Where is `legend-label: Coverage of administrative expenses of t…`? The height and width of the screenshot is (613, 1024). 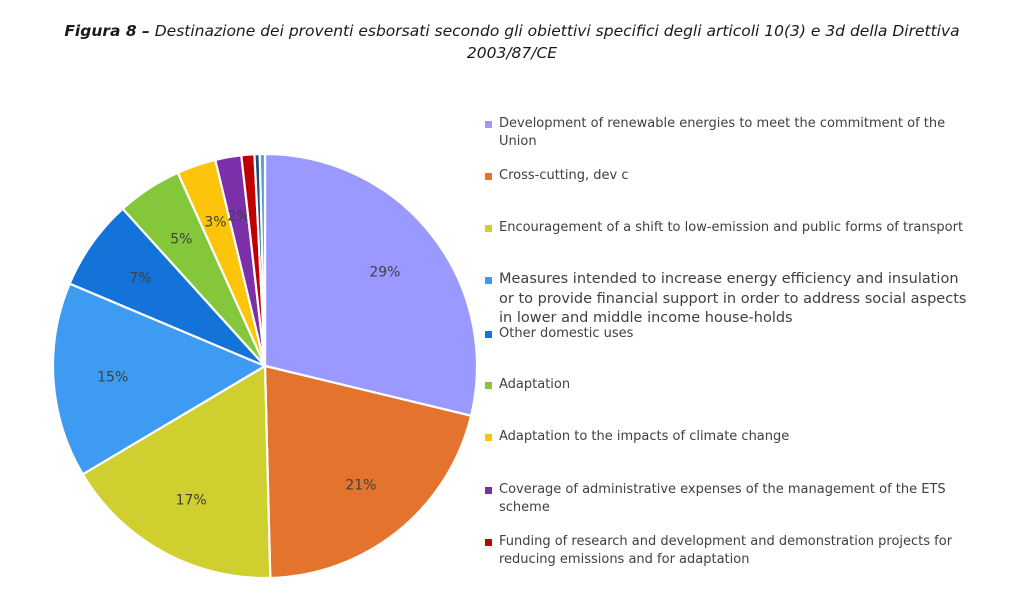 legend-label: Coverage of administrative expenses of t… is located at coordinates (722, 498).